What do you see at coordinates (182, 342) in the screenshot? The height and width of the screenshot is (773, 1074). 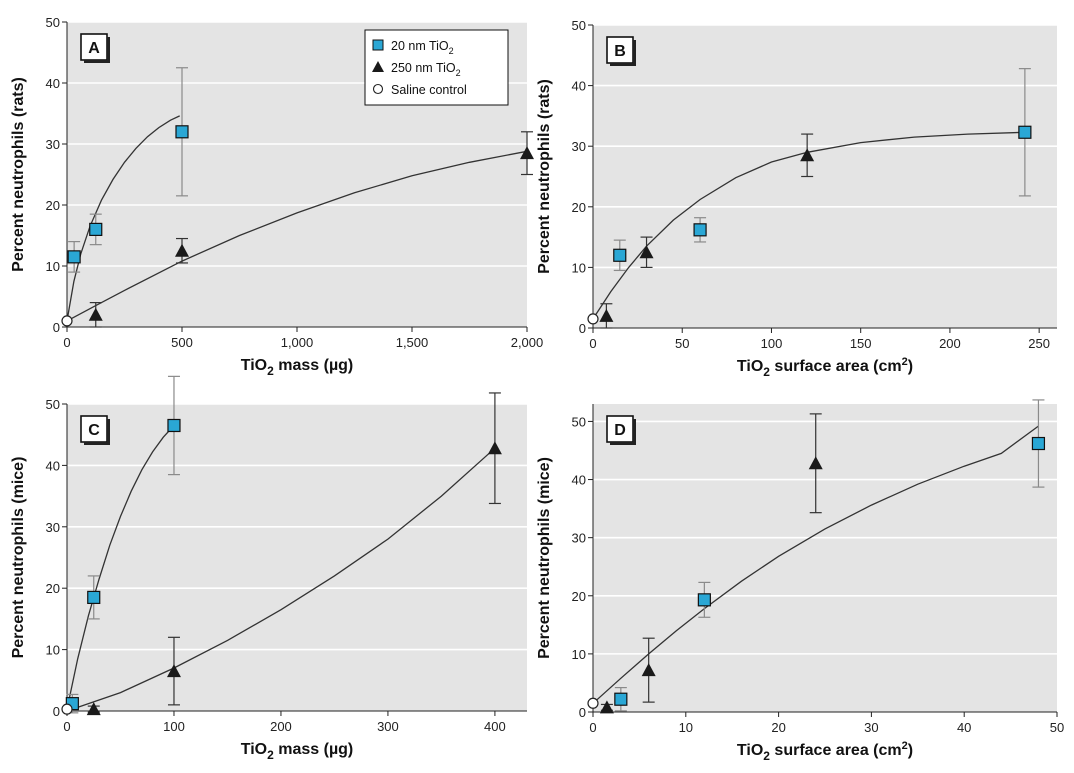 I see `x-tick-label: 500` at bounding box center [182, 342].